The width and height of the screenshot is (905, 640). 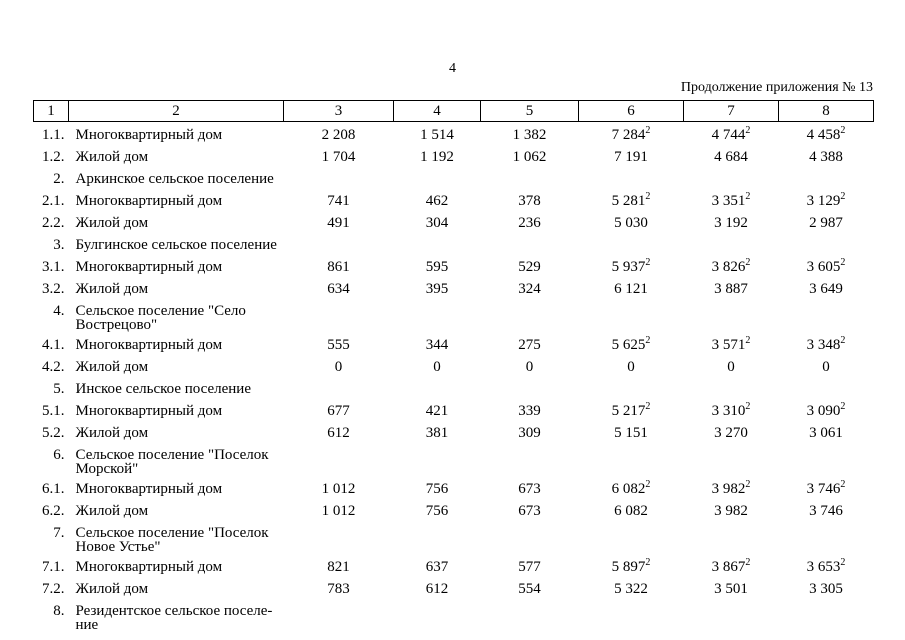 What do you see at coordinates (631, 265) in the screenshot?
I see `value-cell: 5 9372` at bounding box center [631, 265].